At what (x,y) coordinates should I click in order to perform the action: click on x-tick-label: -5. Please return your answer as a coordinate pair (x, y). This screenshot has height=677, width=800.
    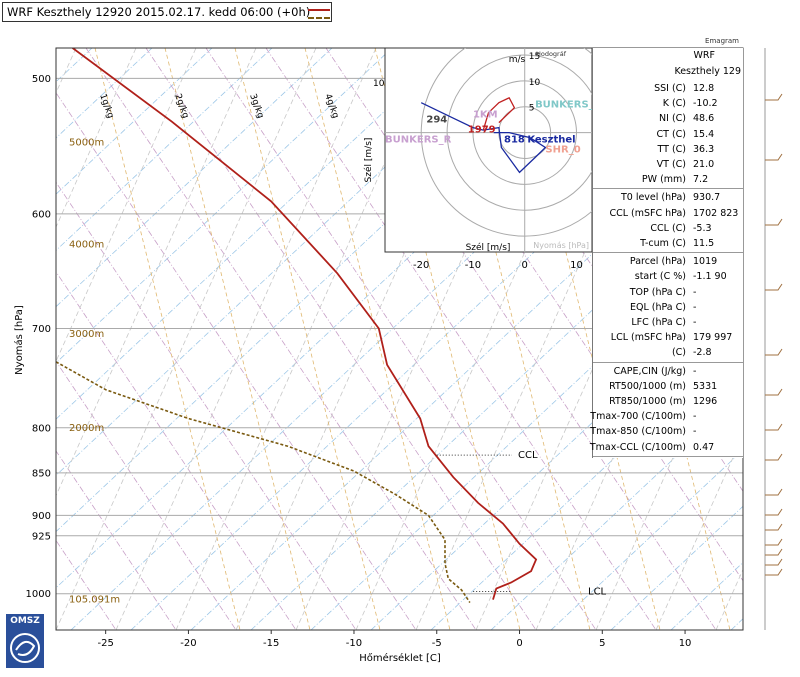
    Looking at the image, I should click on (437, 643).